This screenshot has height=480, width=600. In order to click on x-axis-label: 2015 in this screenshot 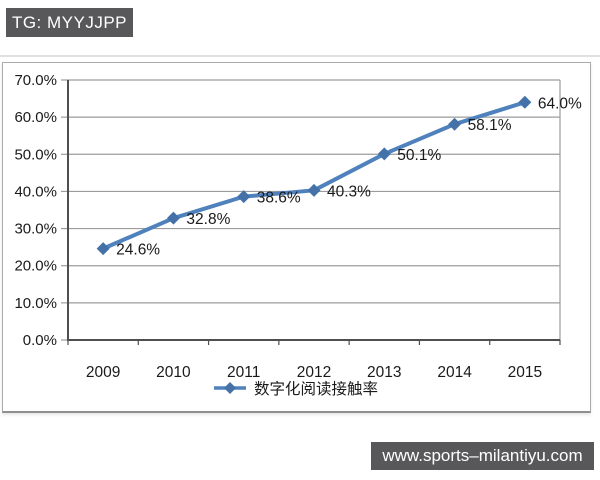, I will do `click(525, 372)`.